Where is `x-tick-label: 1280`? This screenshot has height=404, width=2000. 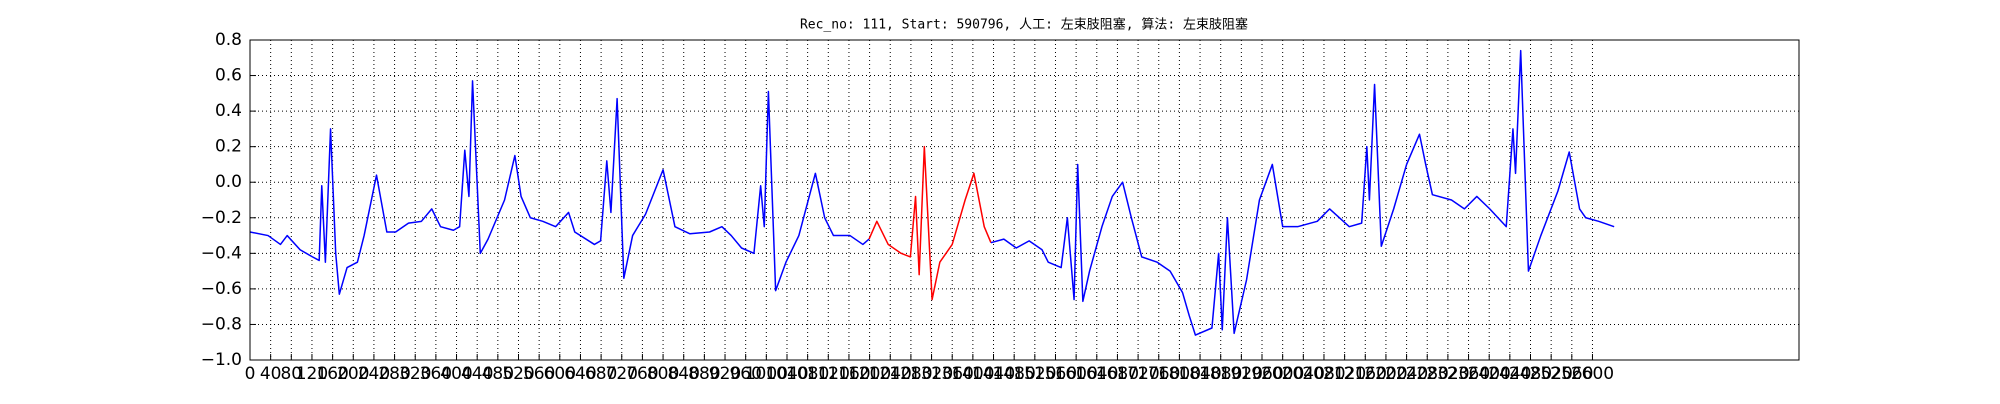 x-tick-label: 1280 is located at coordinates (910, 374).